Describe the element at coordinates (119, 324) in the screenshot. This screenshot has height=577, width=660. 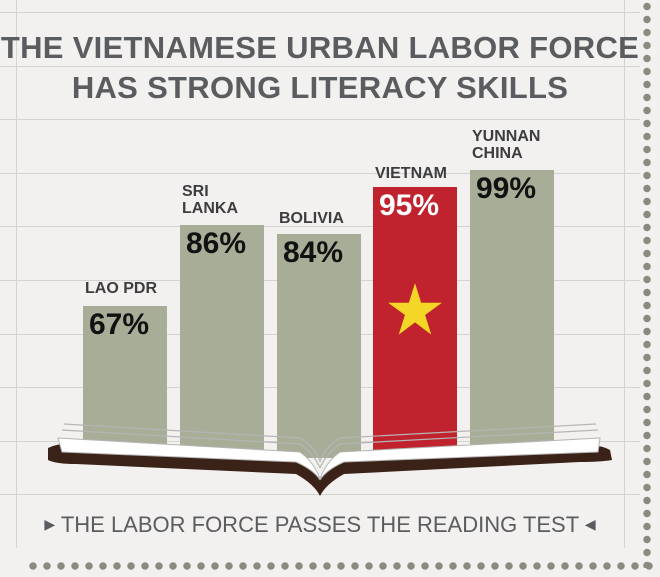
I see `bar-value-label: 67%` at that location.